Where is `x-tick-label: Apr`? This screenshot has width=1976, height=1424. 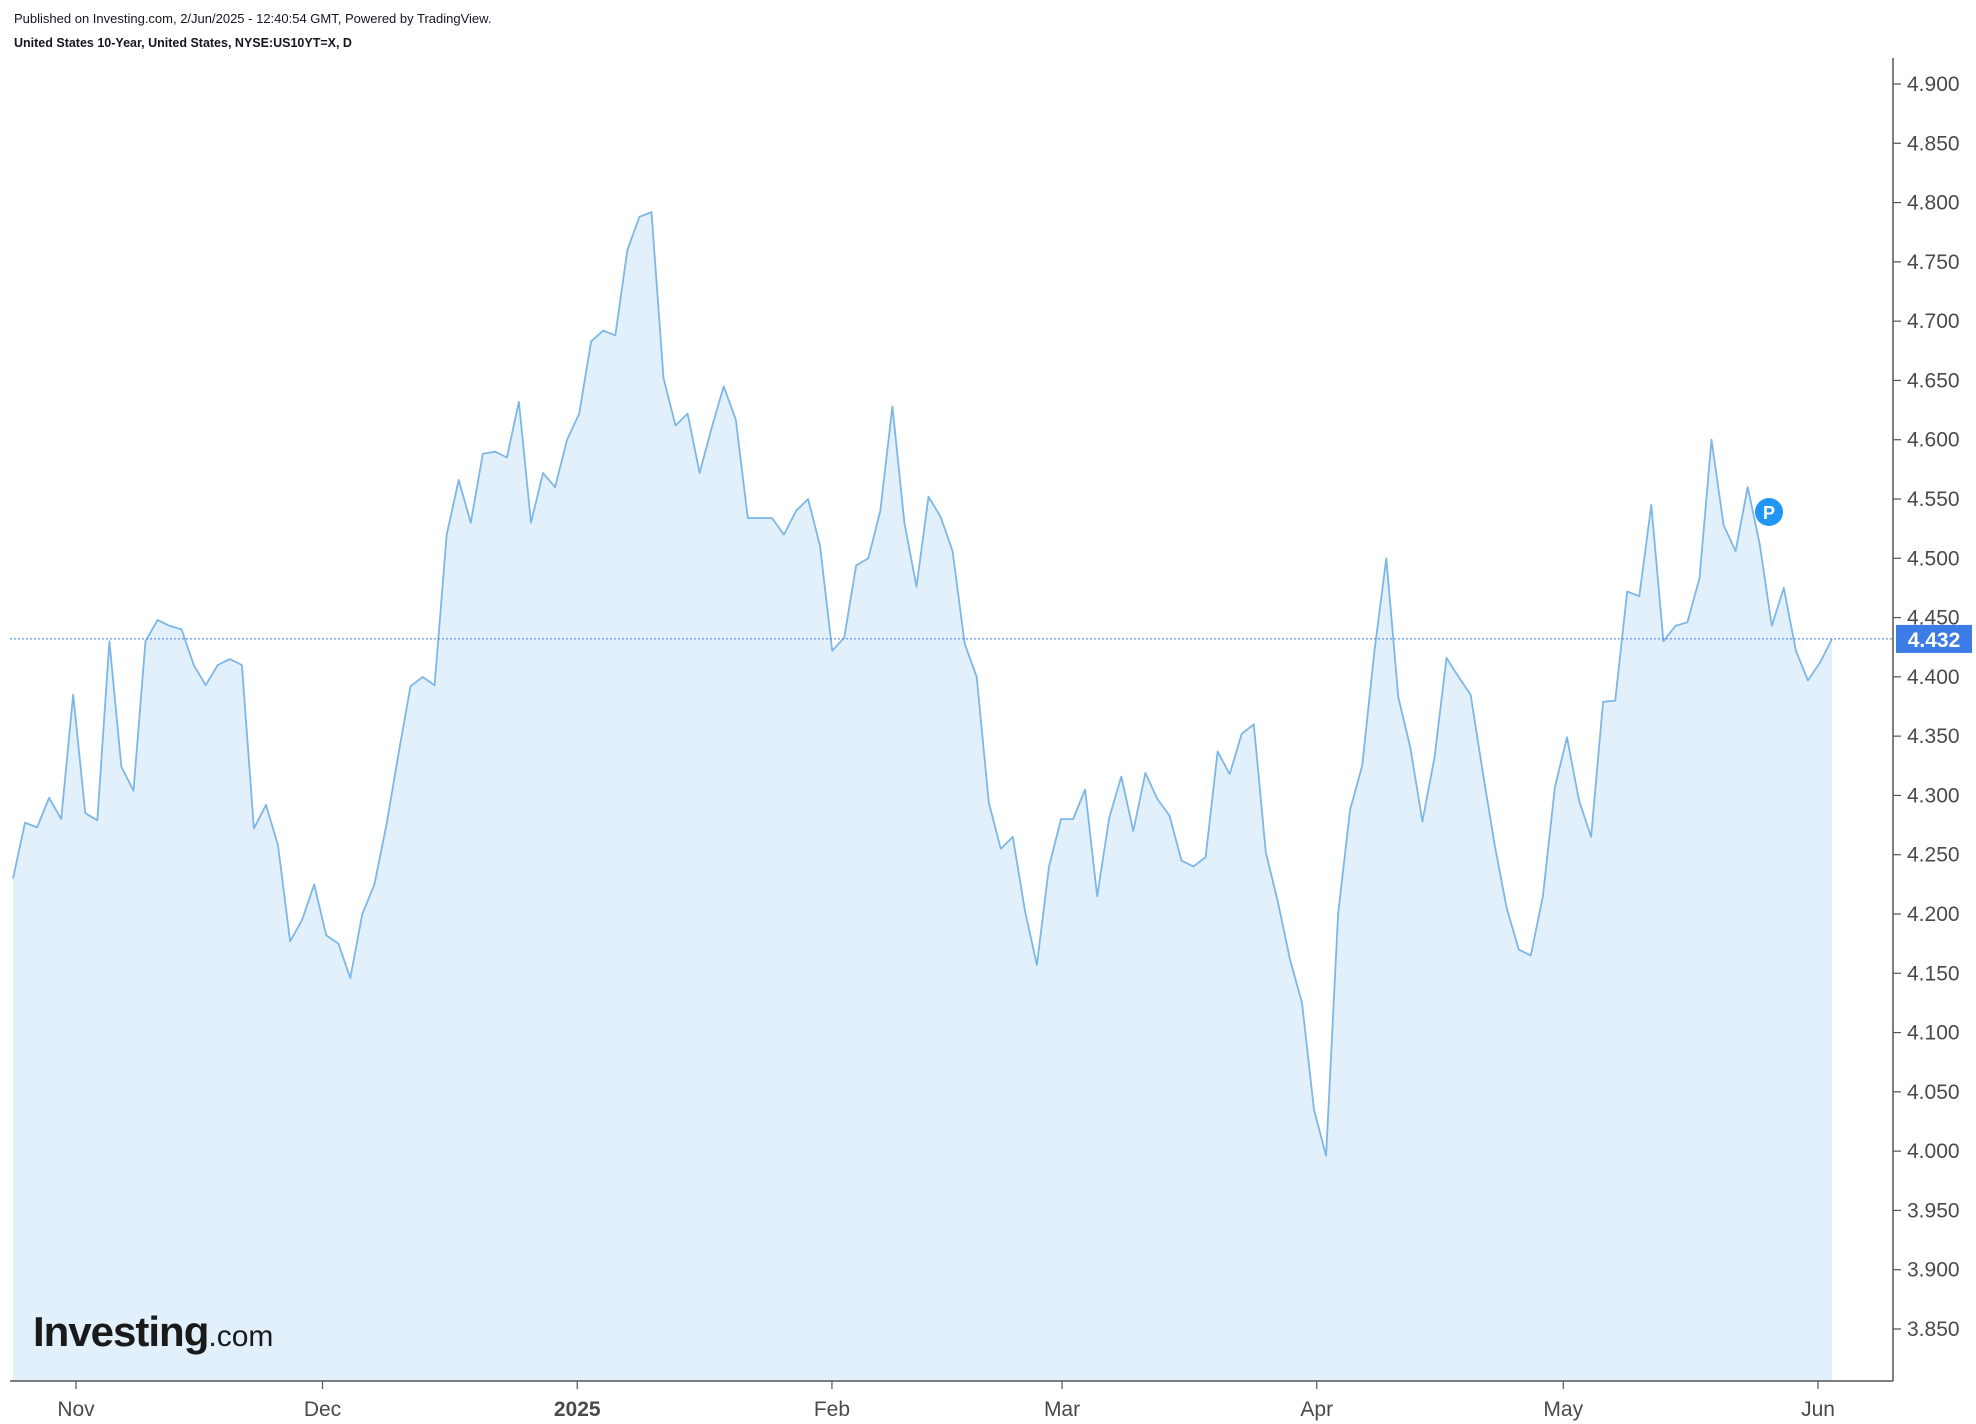 x-tick-label: Apr is located at coordinates (1316, 1409).